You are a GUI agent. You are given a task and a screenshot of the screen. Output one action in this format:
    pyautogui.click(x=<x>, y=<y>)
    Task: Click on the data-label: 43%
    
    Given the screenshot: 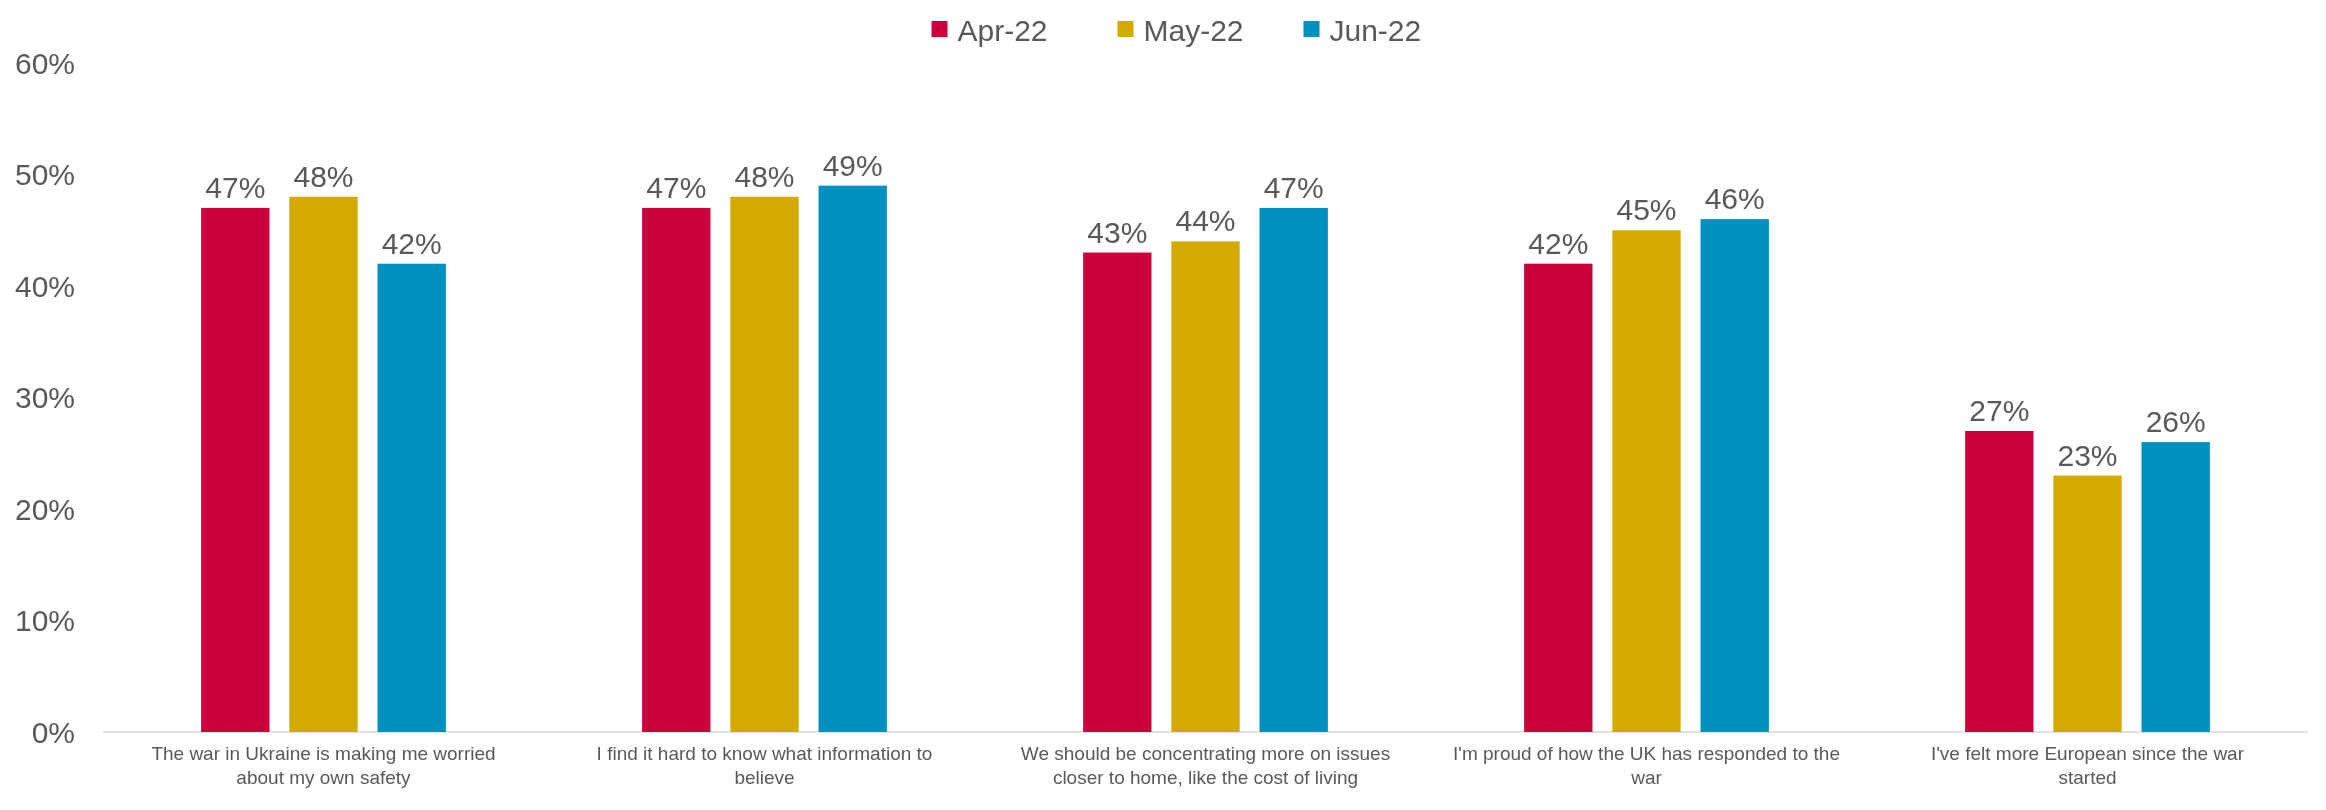 What is the action you would take?
    pyautogui.click(x=1117, y=232)
    